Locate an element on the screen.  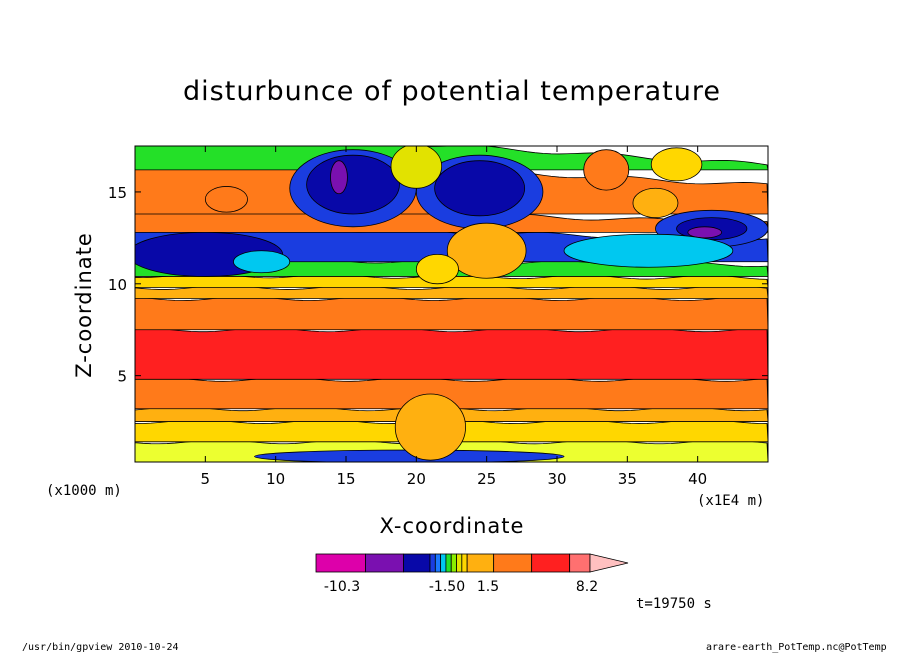
y-tick-label: 10 is located at coordinates (117, 285).